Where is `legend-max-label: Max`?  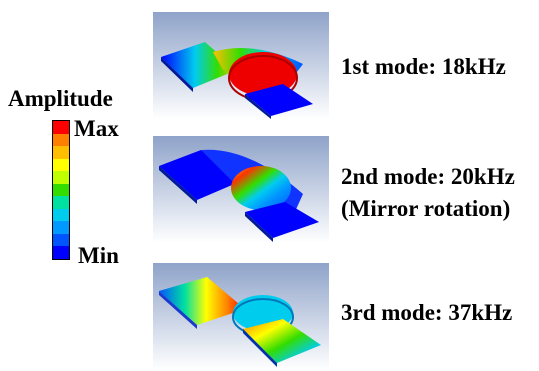
legend-max-label: Max is located at coordinates (96, 128).